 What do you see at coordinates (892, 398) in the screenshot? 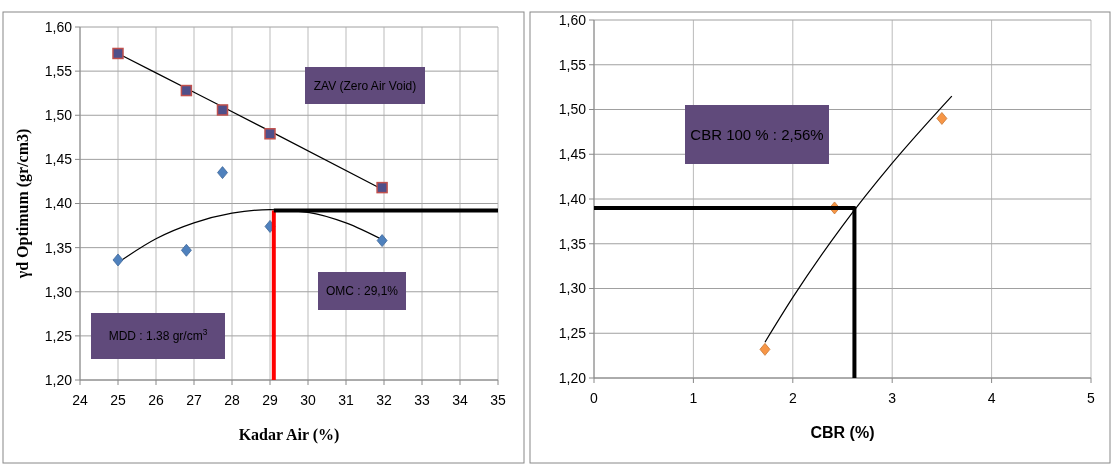
I see `x-tick-label: 3` at bounding box center [892, 398].